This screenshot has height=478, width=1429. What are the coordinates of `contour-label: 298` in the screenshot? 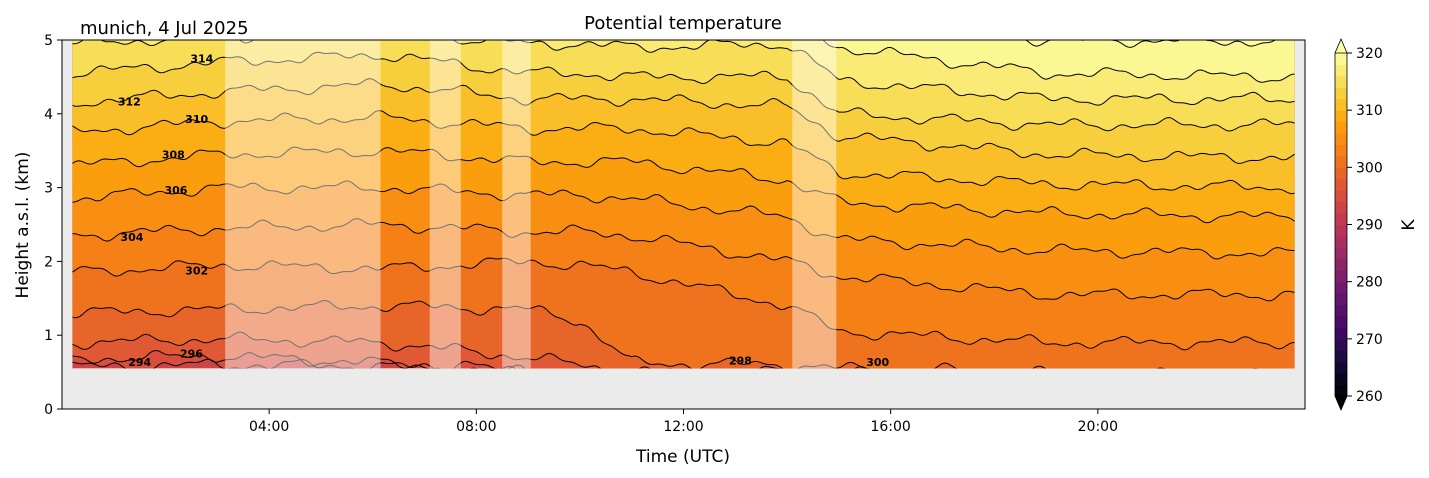 It's located at (740, 360).